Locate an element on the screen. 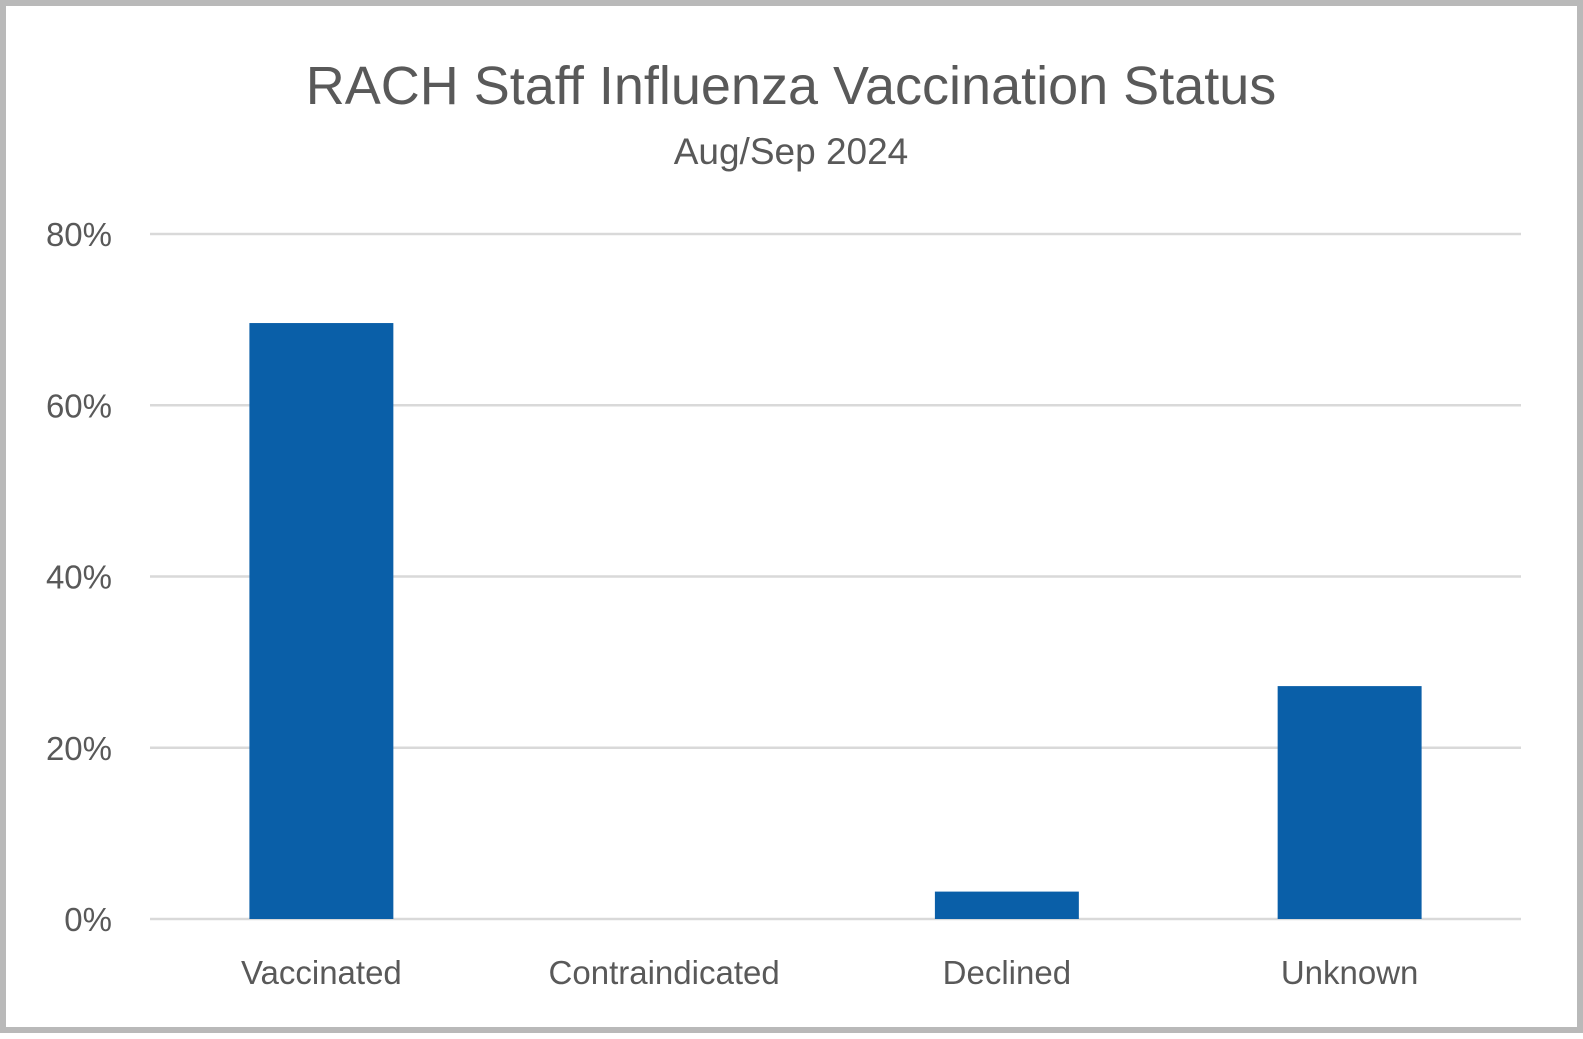 The height and width of the screenshot is (1039, 1583). bar-declined is located at coordinates (1006, 905).